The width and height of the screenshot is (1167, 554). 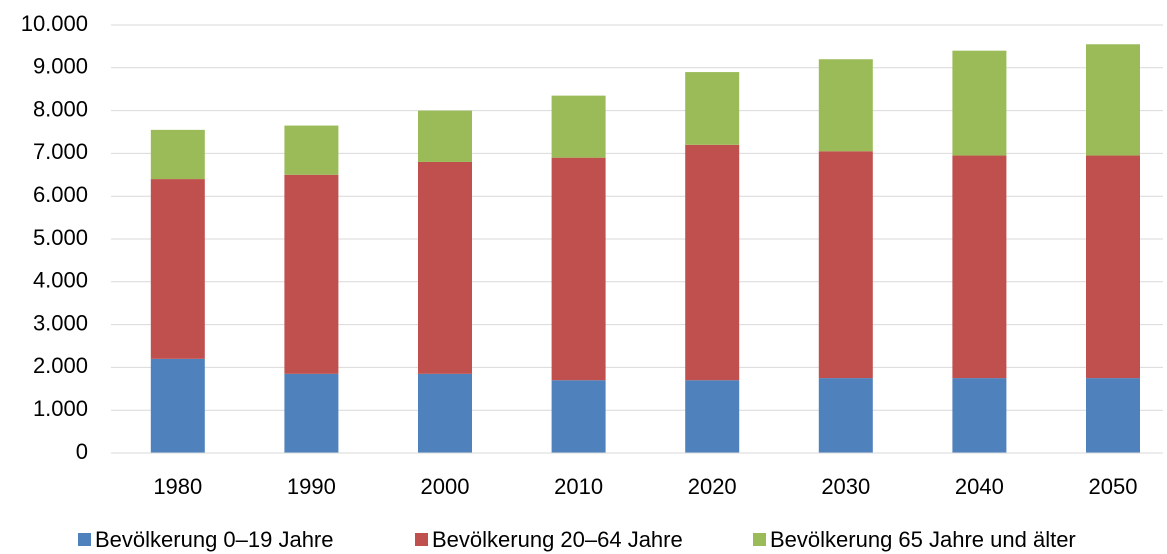 What do you see at coordinates (177, 486) in the screenshot?
I see `x-tick-label: 1980` at bounding box center [177, 486].